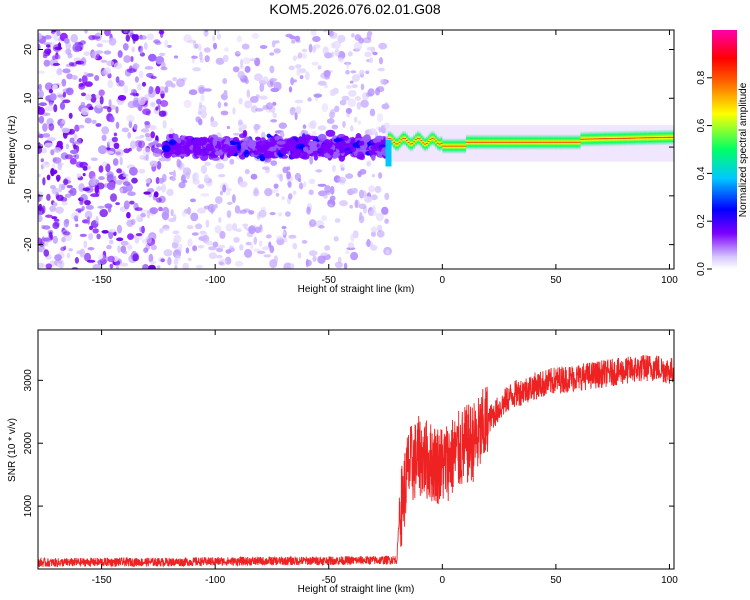 The width and height of the screenshot is (750, 600). What do you see at coordinates (102, 280) in the screenshot?
I see `x-tick-label: -150` at bounding box center [102, 280].